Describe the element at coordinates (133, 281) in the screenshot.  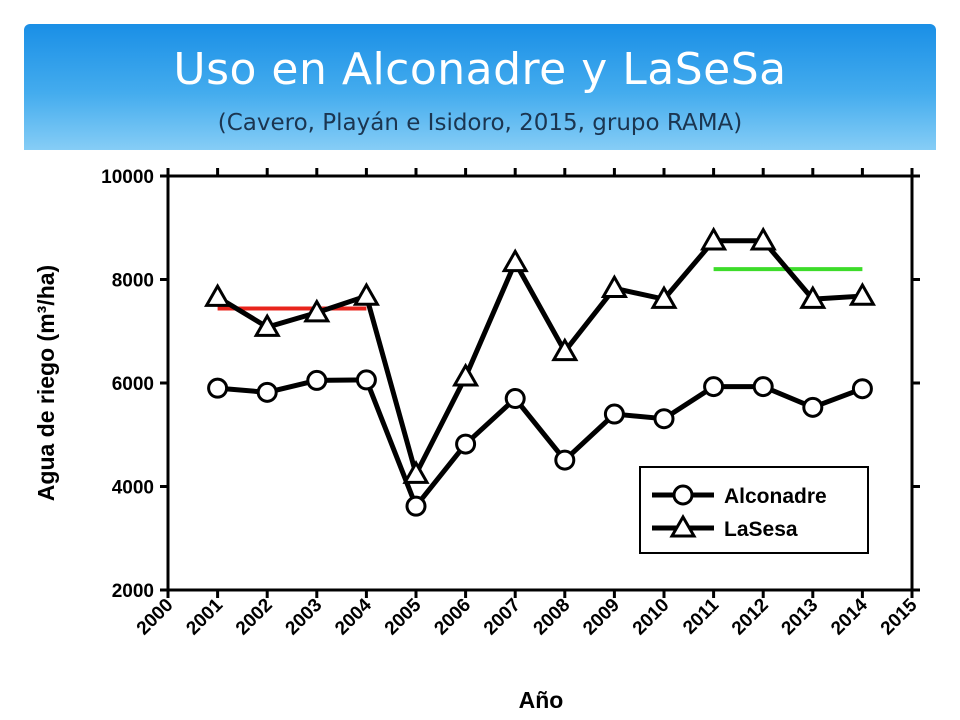
I see `y-tick-label: 8000` at that location.